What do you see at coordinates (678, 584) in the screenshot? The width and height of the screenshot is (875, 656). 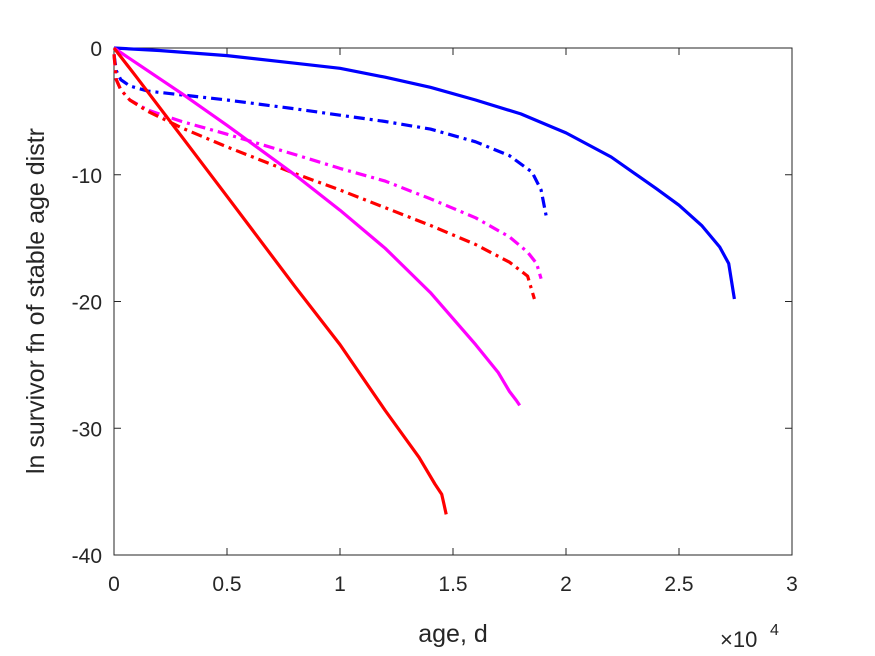 I see `x-tick-label: 2.5` at bounding box center [678, 584].